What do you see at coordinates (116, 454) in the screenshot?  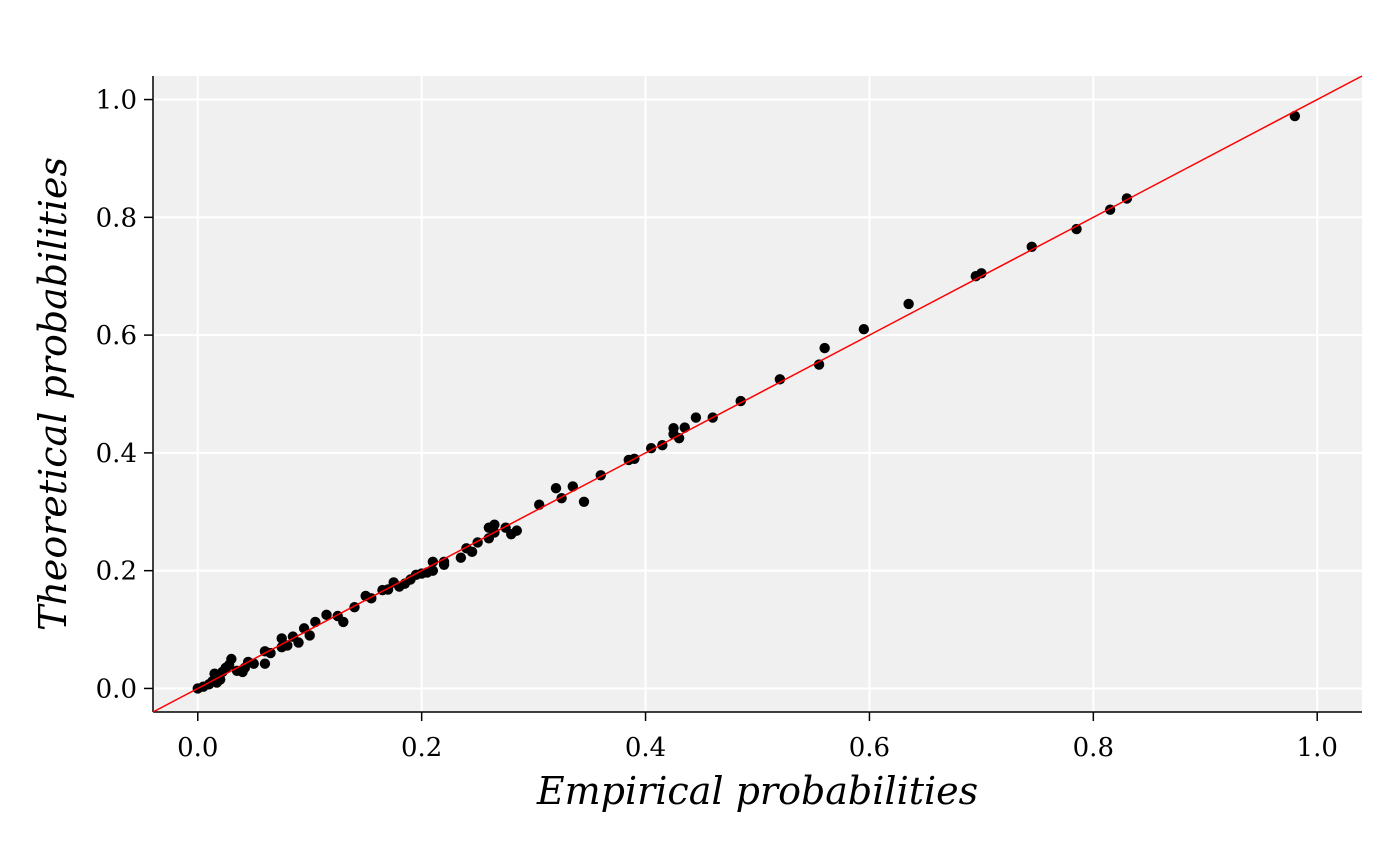 I see `y-tick-label-2: 0.4` at bounding box center [116, 454].